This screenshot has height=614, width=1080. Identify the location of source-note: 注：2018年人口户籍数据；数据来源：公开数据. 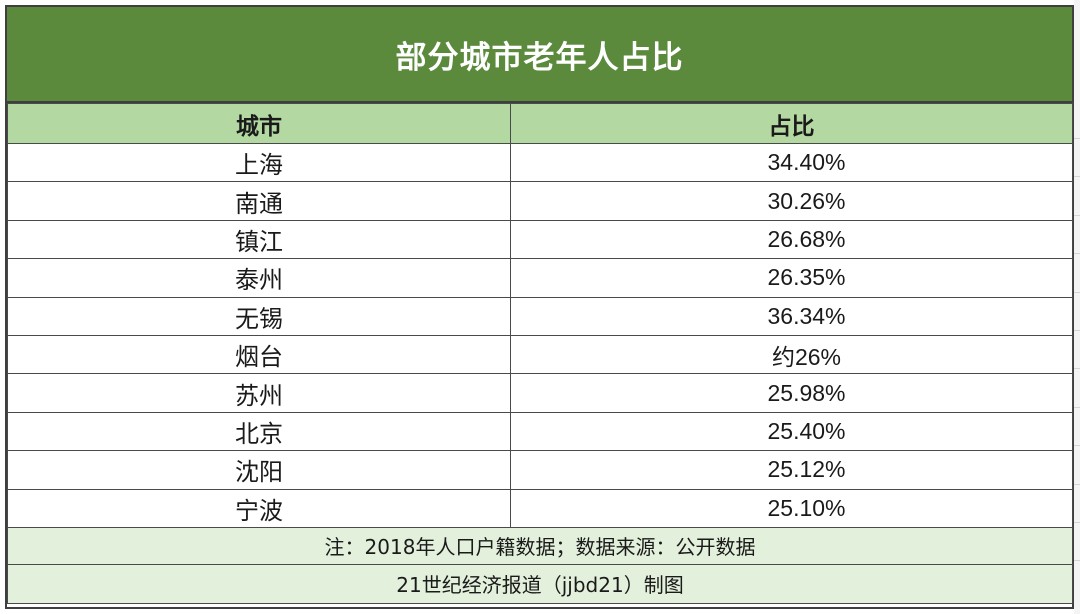
(540, 545).